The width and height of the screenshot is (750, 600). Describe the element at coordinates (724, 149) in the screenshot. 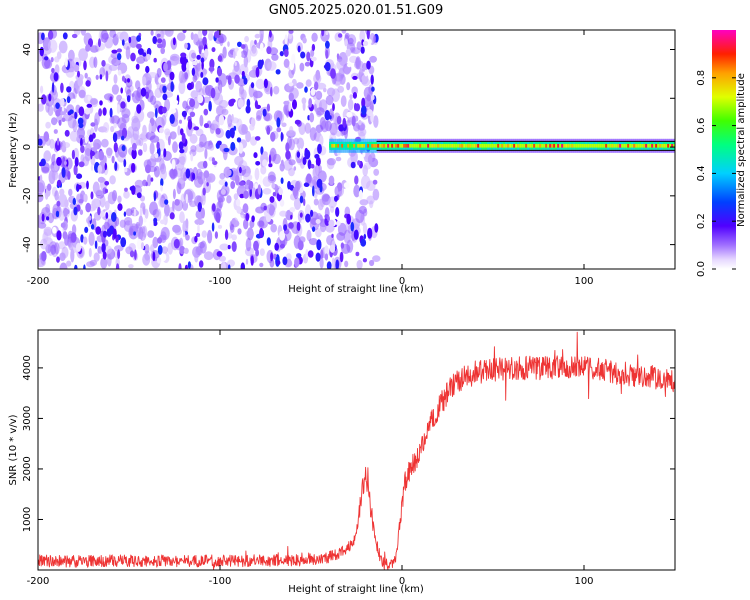

I see `colorbar-bar` at that location.